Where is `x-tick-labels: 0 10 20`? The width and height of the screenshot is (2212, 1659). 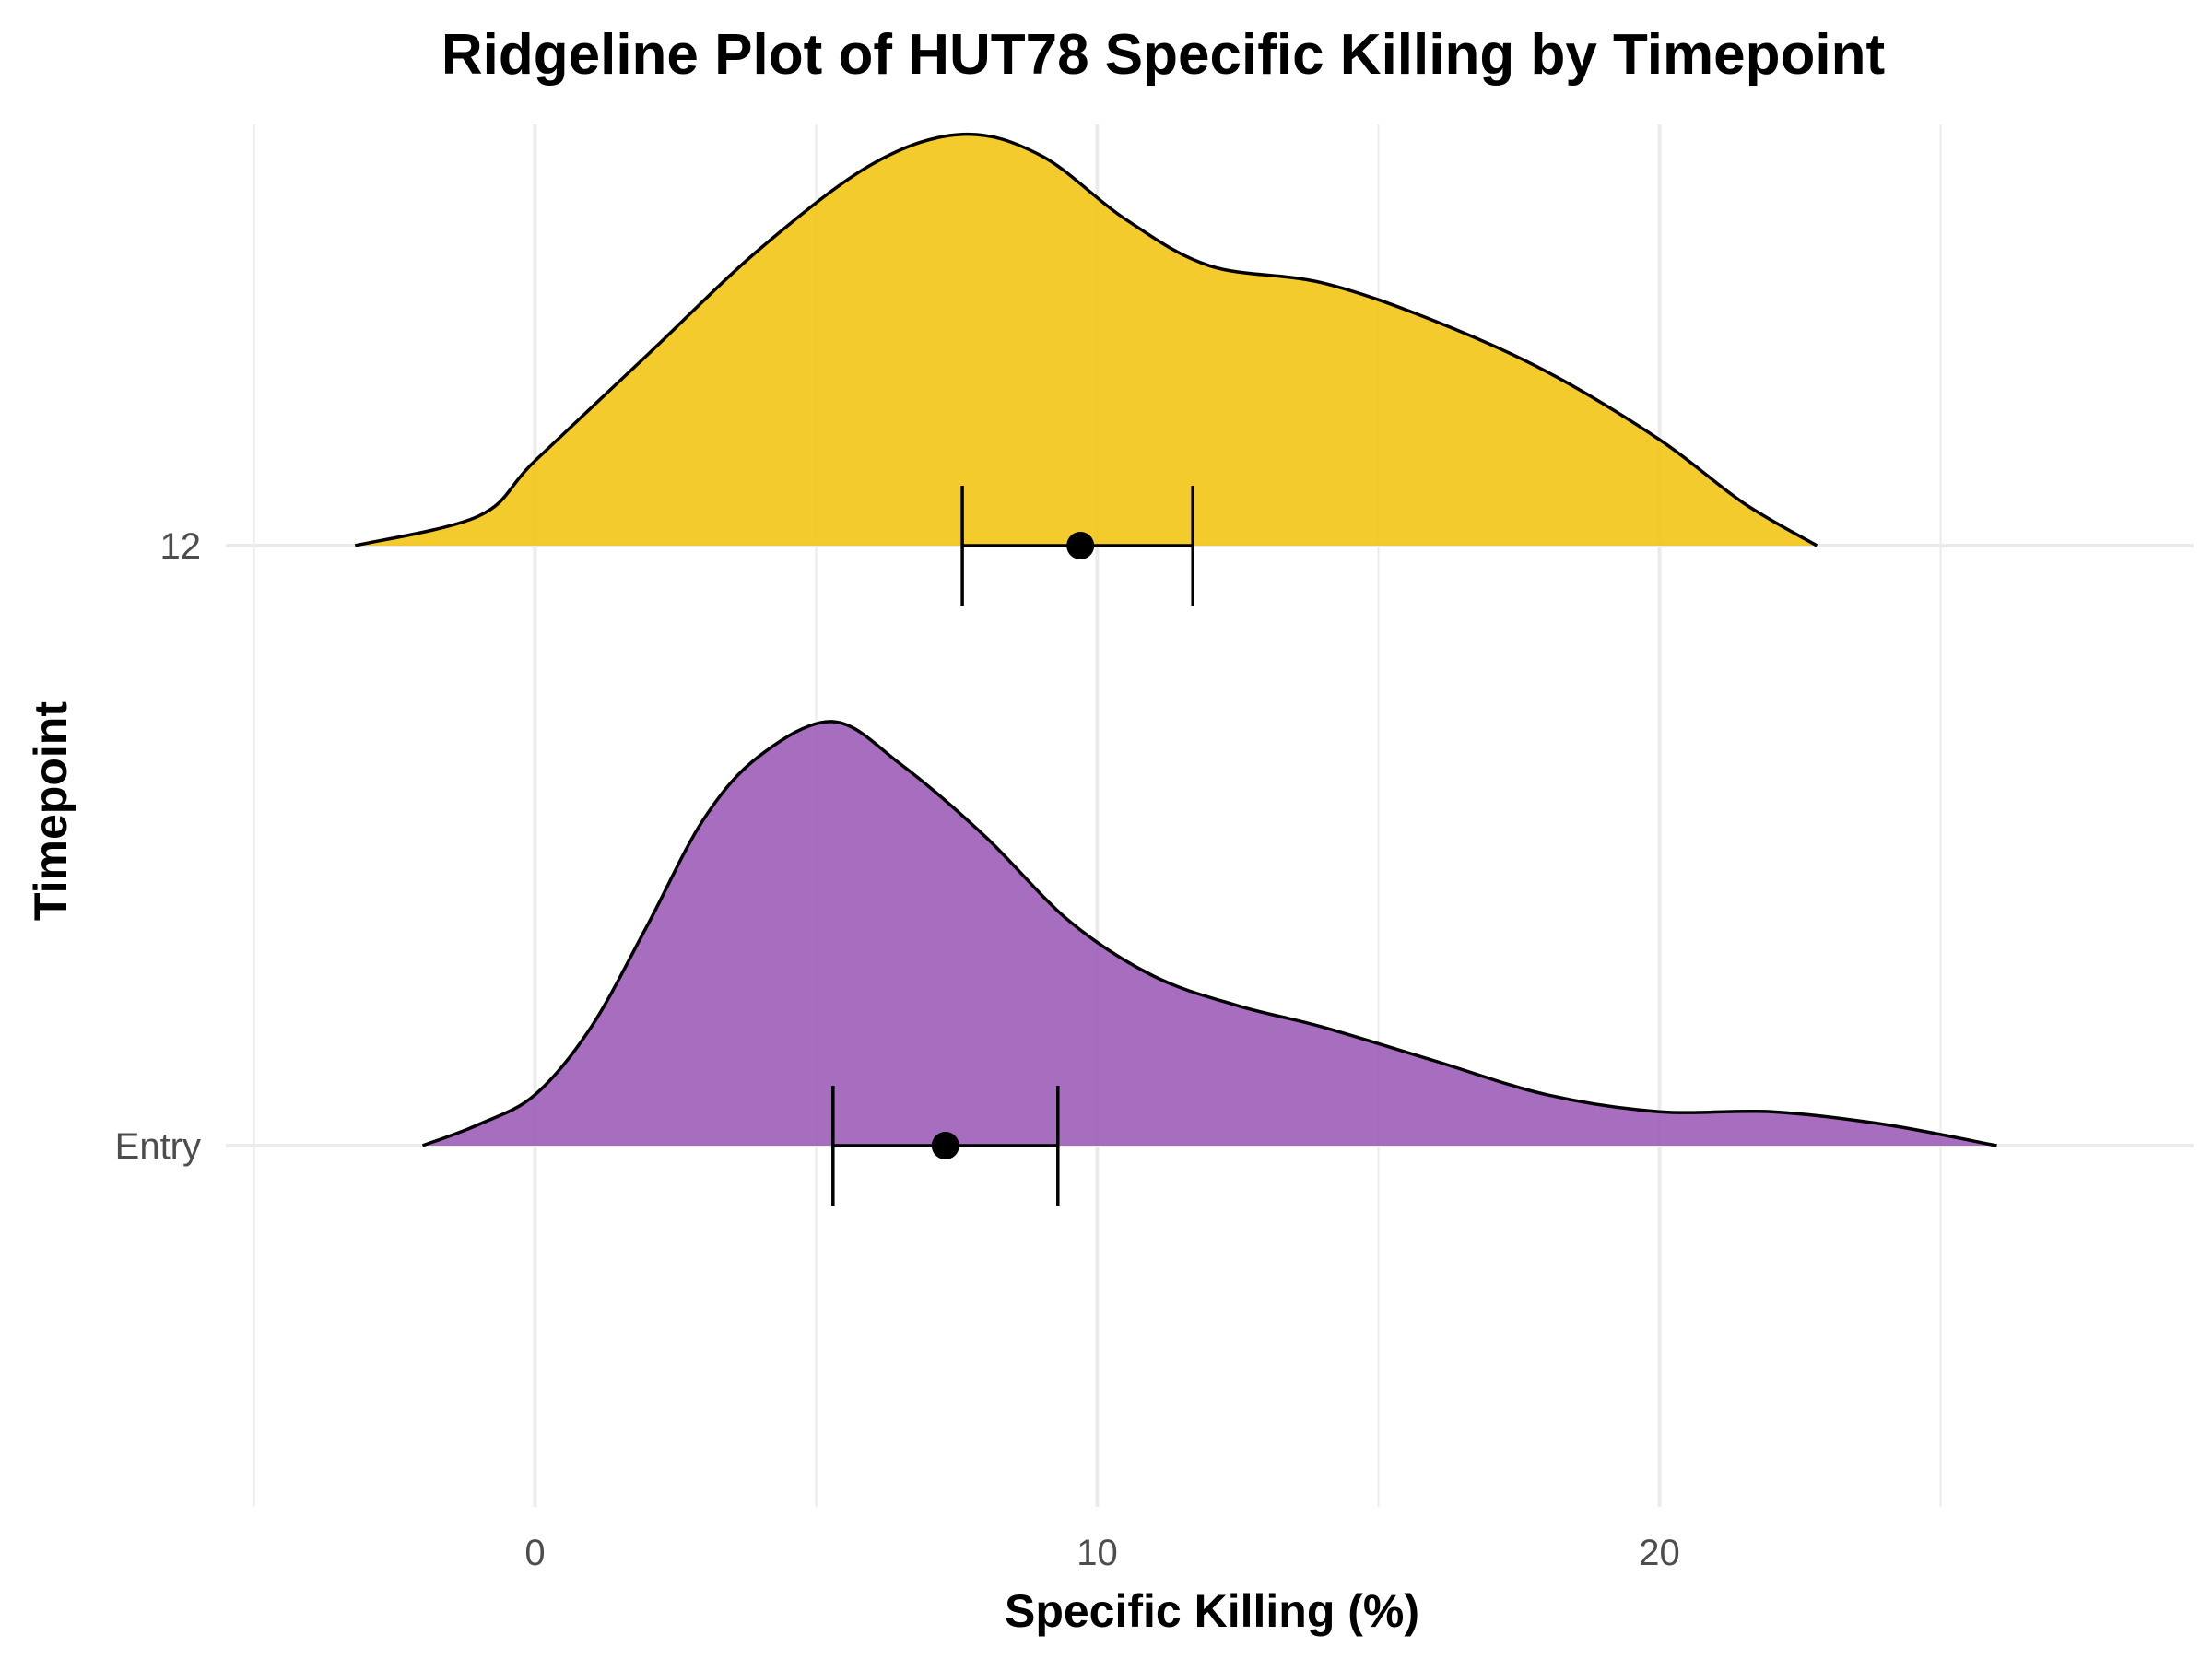
x-tick-labels: 0 10 20 is located at coordinates (1101, 1553).